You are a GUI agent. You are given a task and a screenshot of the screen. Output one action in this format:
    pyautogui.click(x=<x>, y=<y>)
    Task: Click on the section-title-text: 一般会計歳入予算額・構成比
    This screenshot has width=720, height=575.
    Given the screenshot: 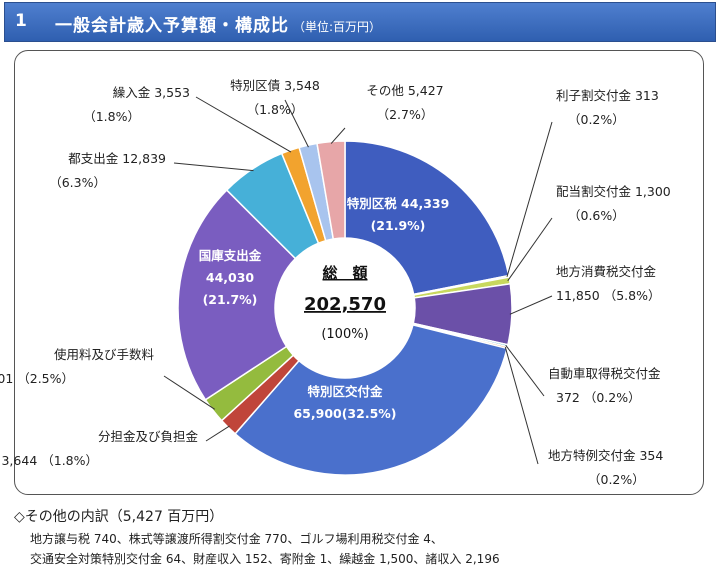 What is the action you would take?
    pyautogui.click(x=172, y=26)
    